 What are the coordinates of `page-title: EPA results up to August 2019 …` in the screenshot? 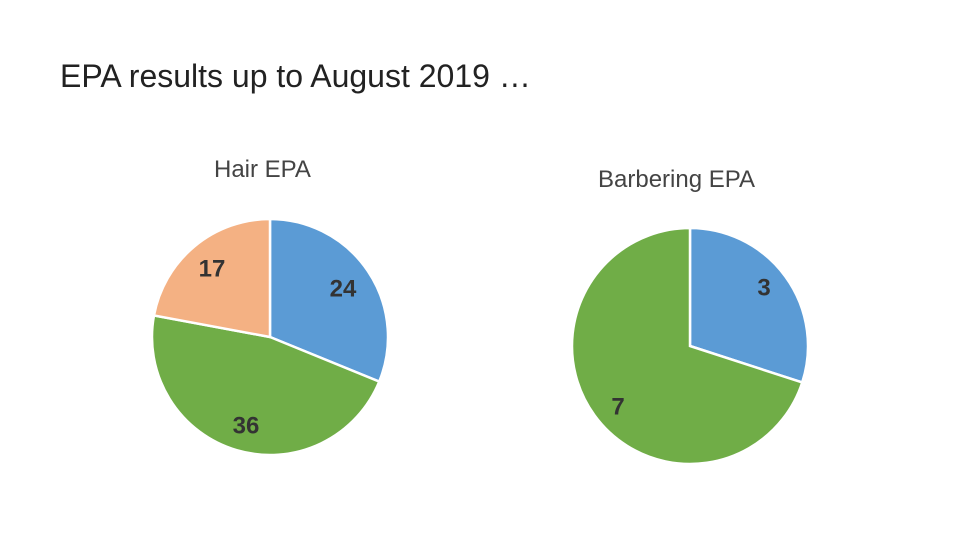 It's located at (295, 76).